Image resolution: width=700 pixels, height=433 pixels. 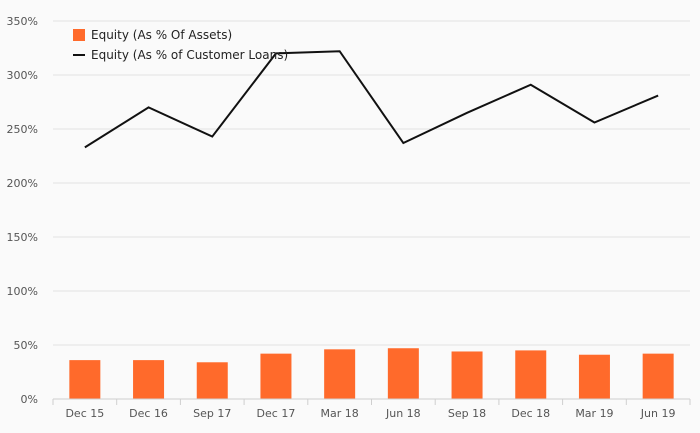 I want to click on x-tick-label: Mar 18, so click(x=340, y=413).